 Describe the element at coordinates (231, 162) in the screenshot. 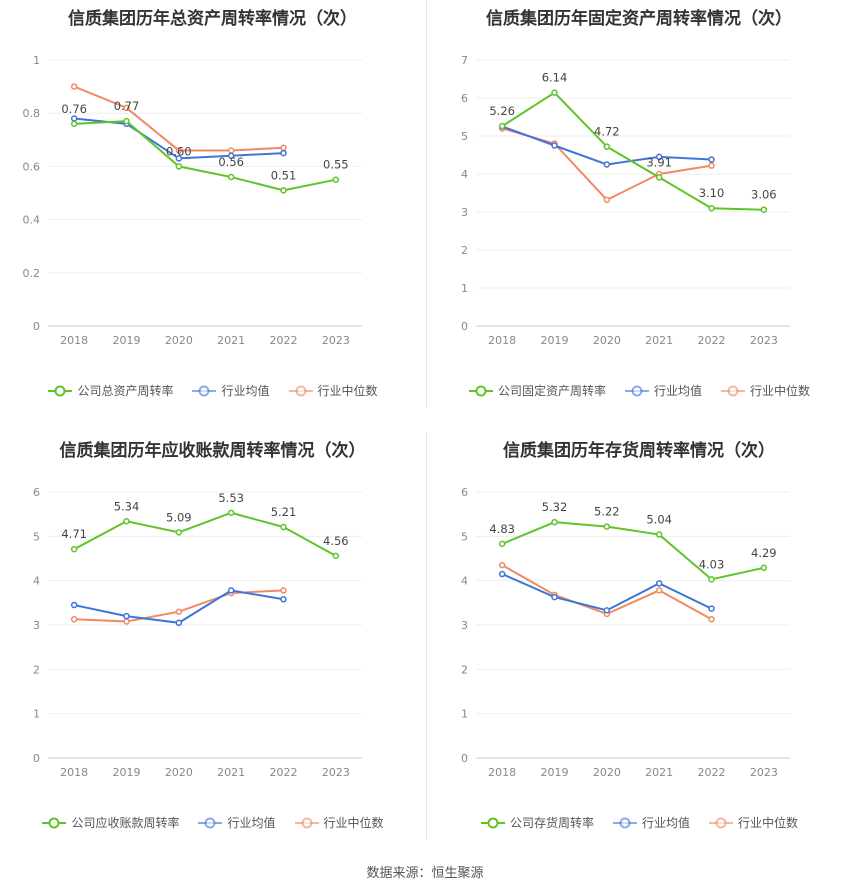

I see `data-label: 0.56` at that location.